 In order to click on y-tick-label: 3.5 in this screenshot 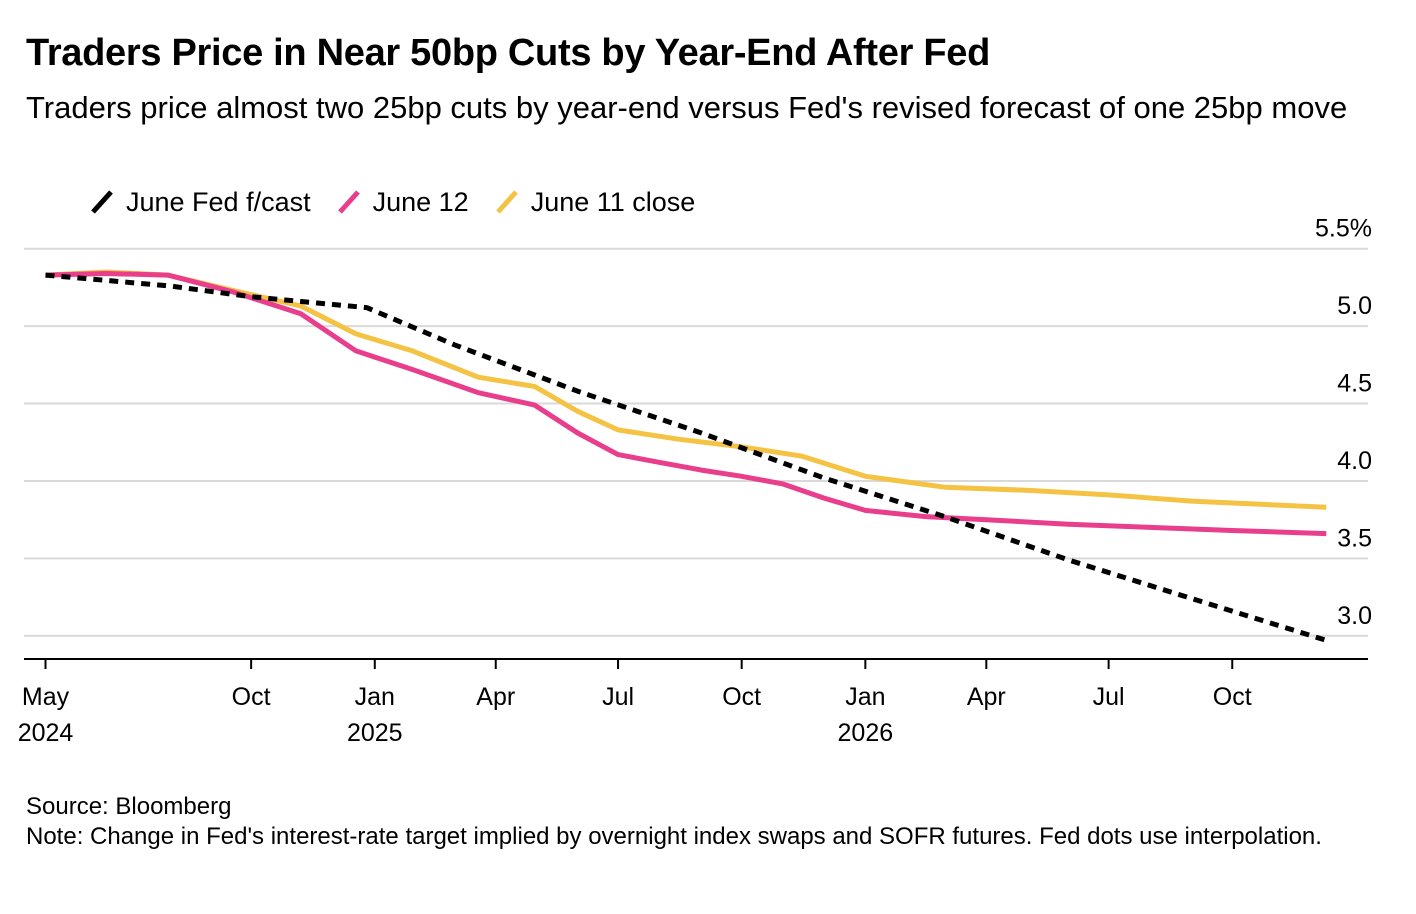, I will do `click(1354, 538)`.